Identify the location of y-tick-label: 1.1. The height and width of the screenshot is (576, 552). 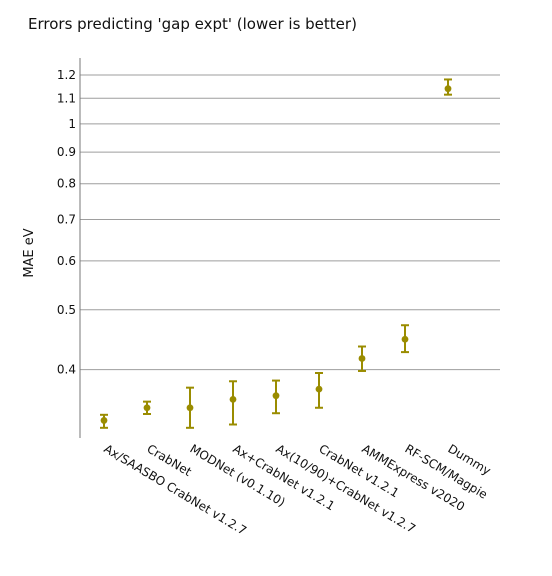
(66, 98).